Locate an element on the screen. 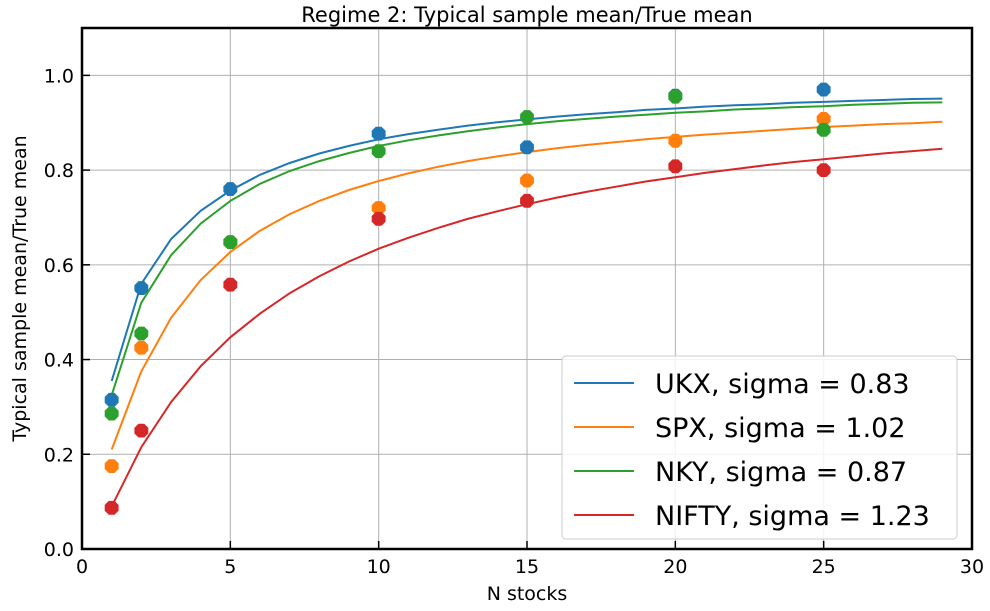 The height and width of the screenshot is (611, 990). legend-box is located at coordinates (759, 447).